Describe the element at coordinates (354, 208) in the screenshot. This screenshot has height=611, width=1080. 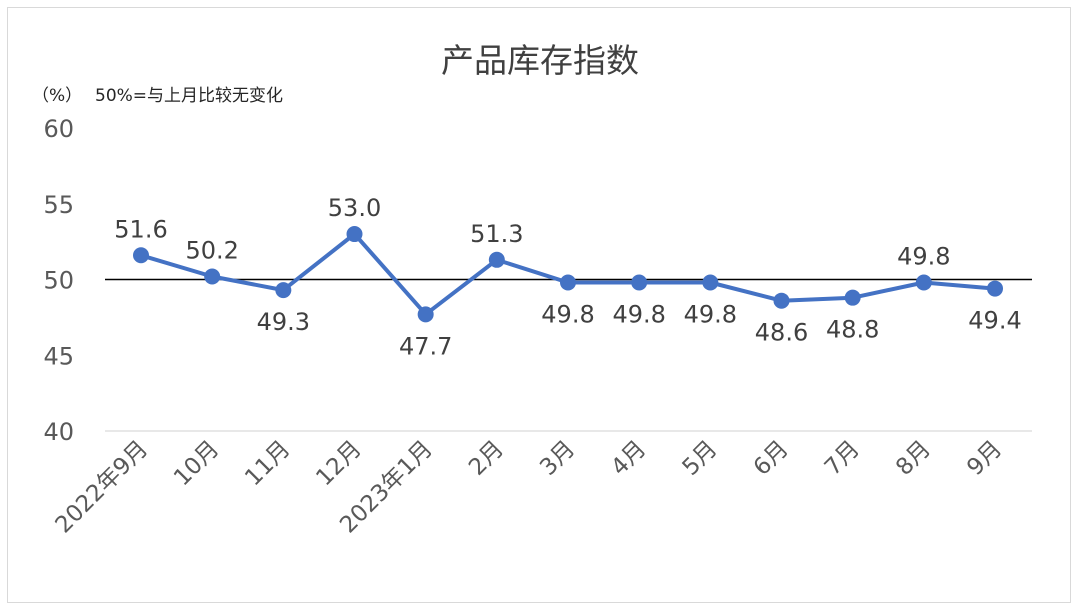
I see `data-label: 53.0` at that location.